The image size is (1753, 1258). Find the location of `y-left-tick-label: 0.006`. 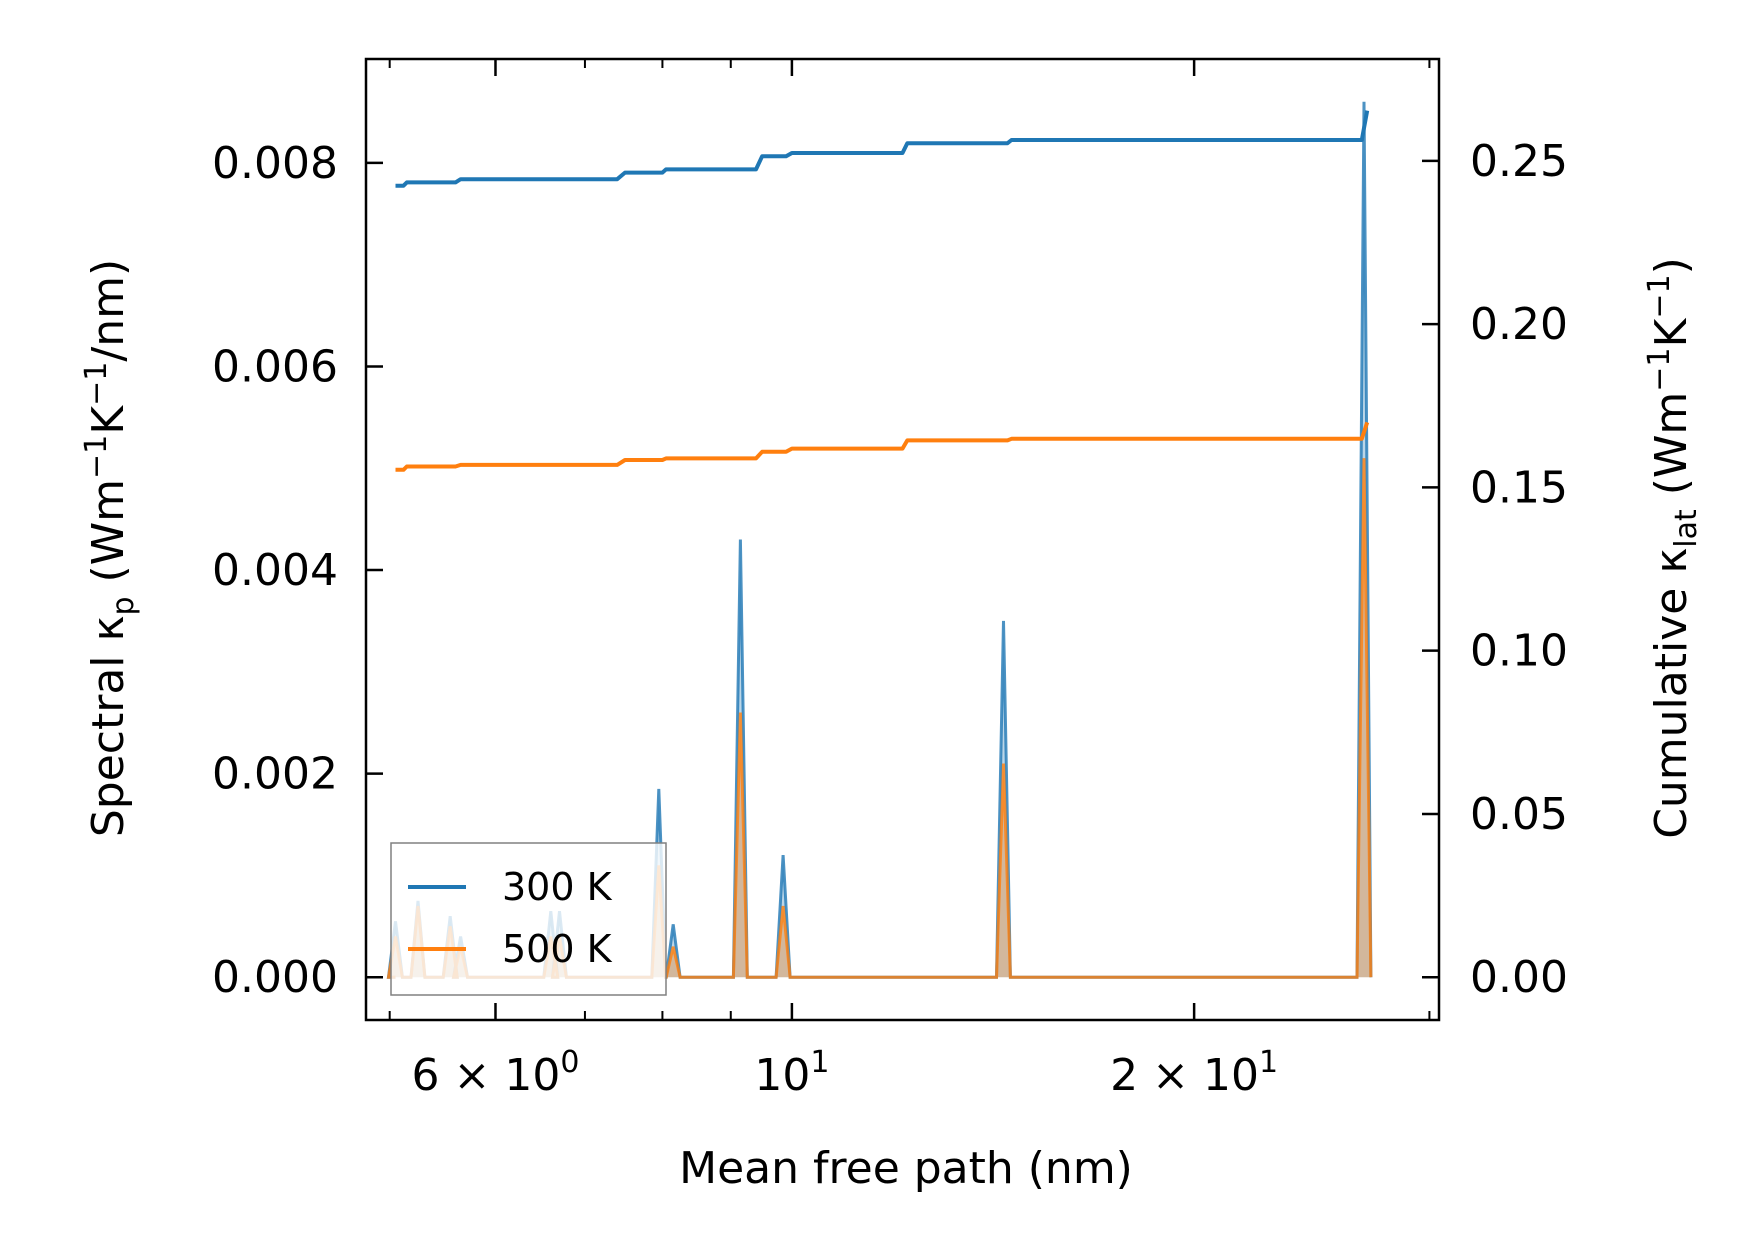

y-left-tick-label: 0.006 is located at coordinates (275, 366).